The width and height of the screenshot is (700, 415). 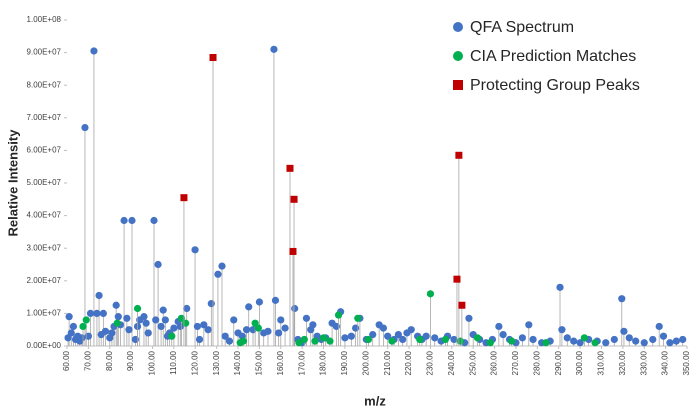 I want to click on x-tick-label: 110.00, so click(x=173, y=362).